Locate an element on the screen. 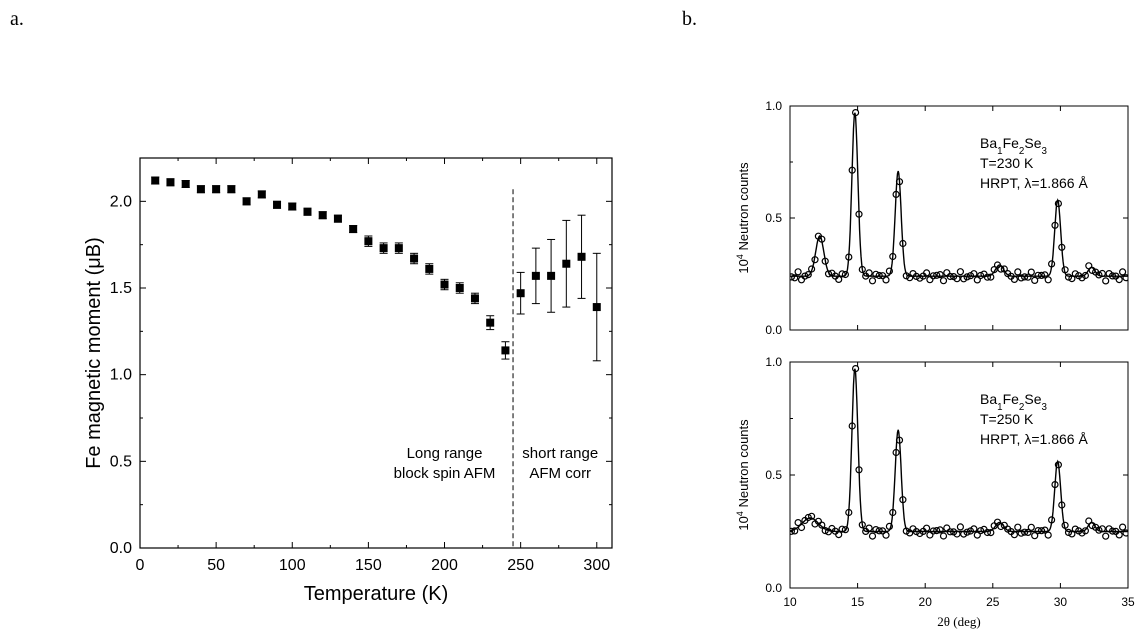  panel-b2-fit-line is located at coordinates (959, 450).